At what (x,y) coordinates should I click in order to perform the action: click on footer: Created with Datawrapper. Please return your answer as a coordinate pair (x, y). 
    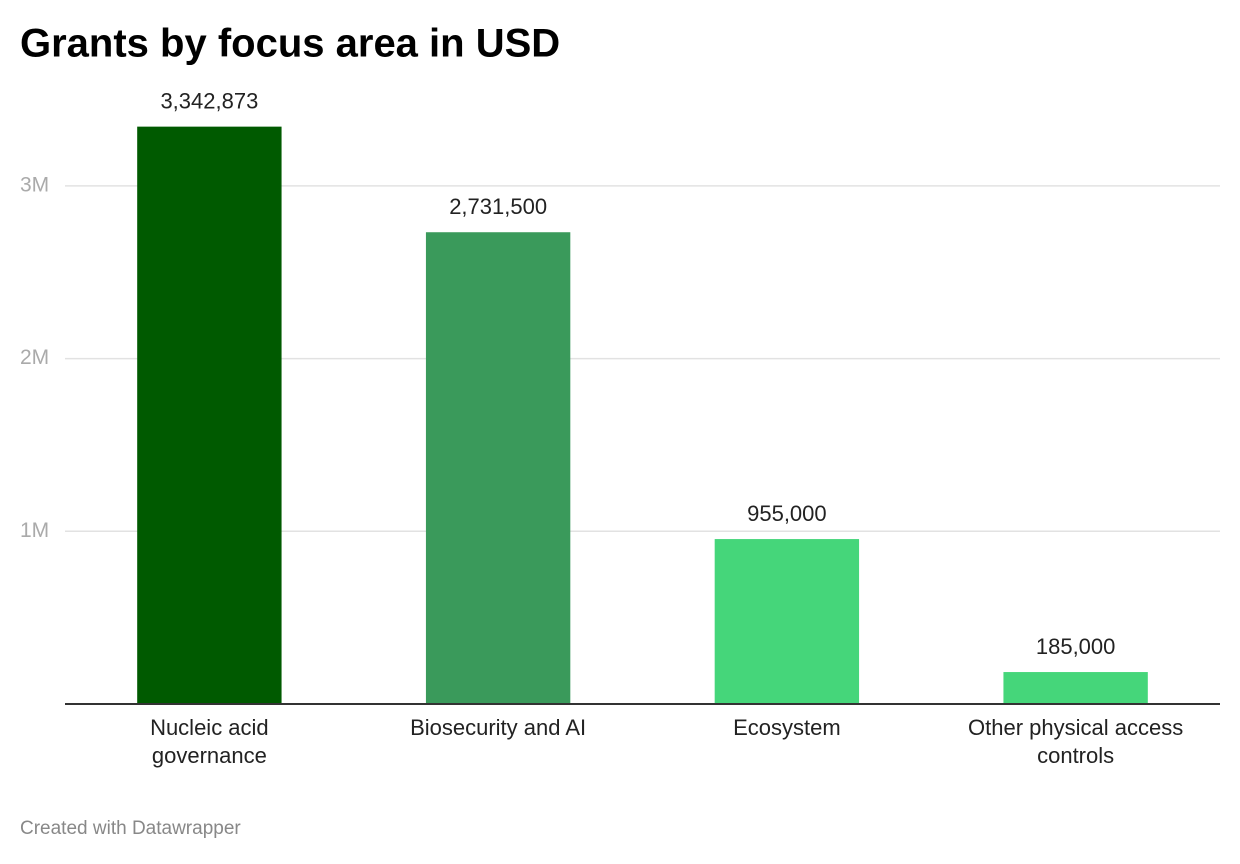
    Looking at the image, I should click on (130, 828).